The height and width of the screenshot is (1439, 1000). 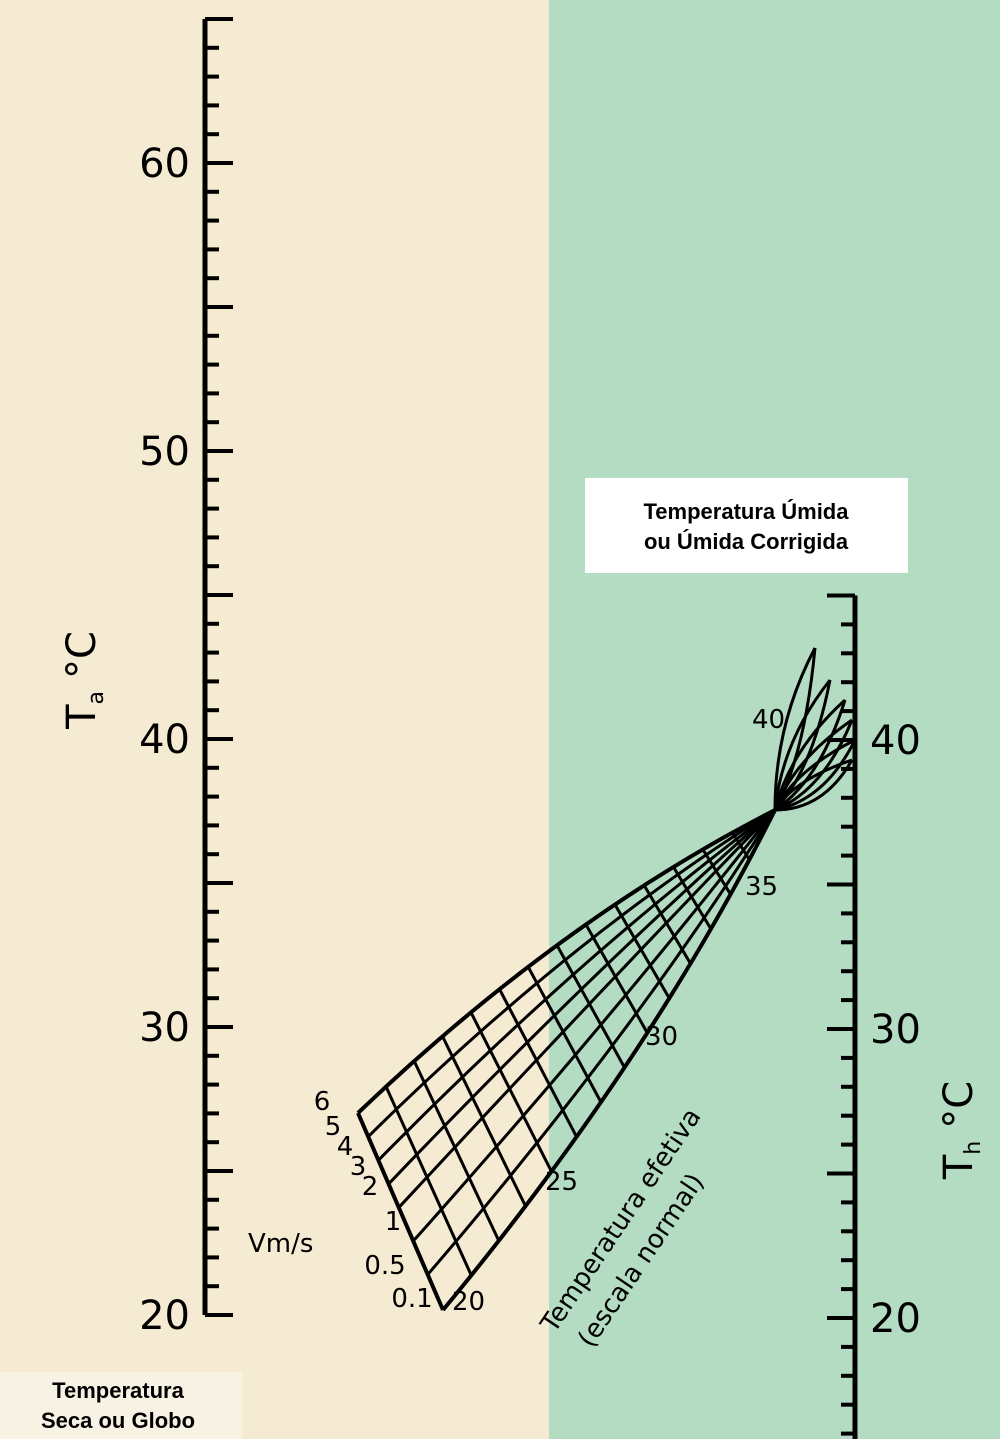 What do you see at coordinates (118, 1420) in the screenshot?
I see `caption: Seca ou Globo` at bounding box center [118, 1420].